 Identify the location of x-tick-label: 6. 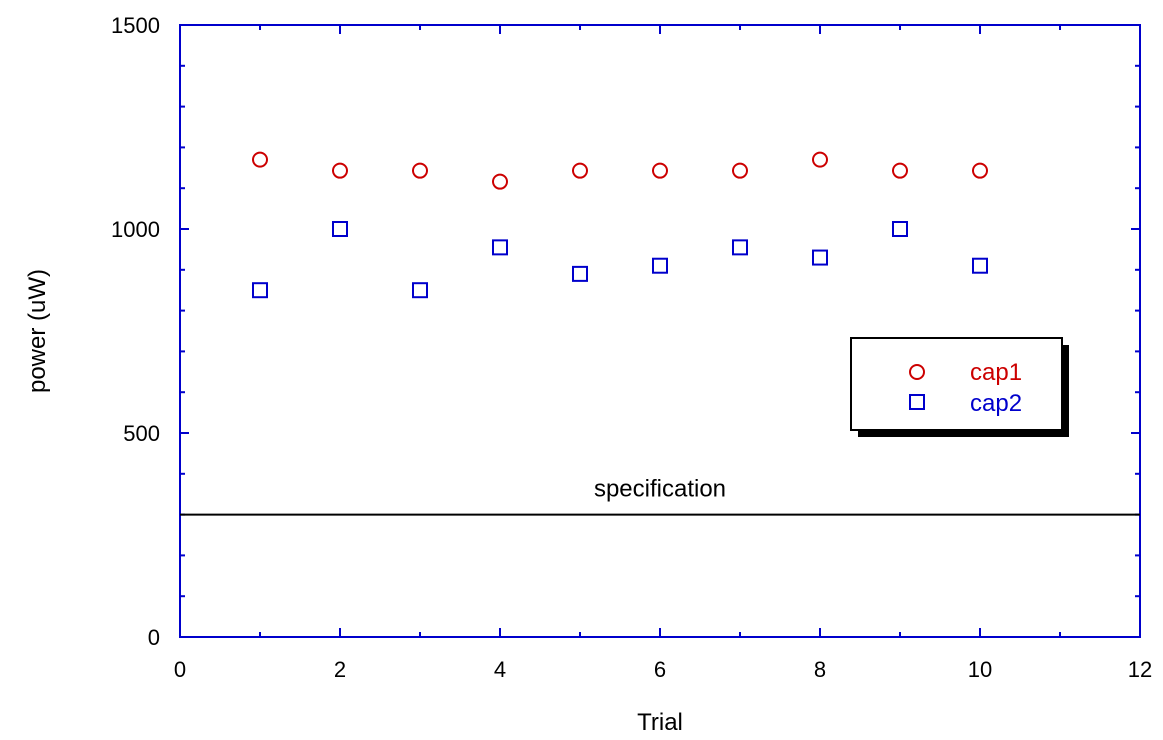
(660, 669).